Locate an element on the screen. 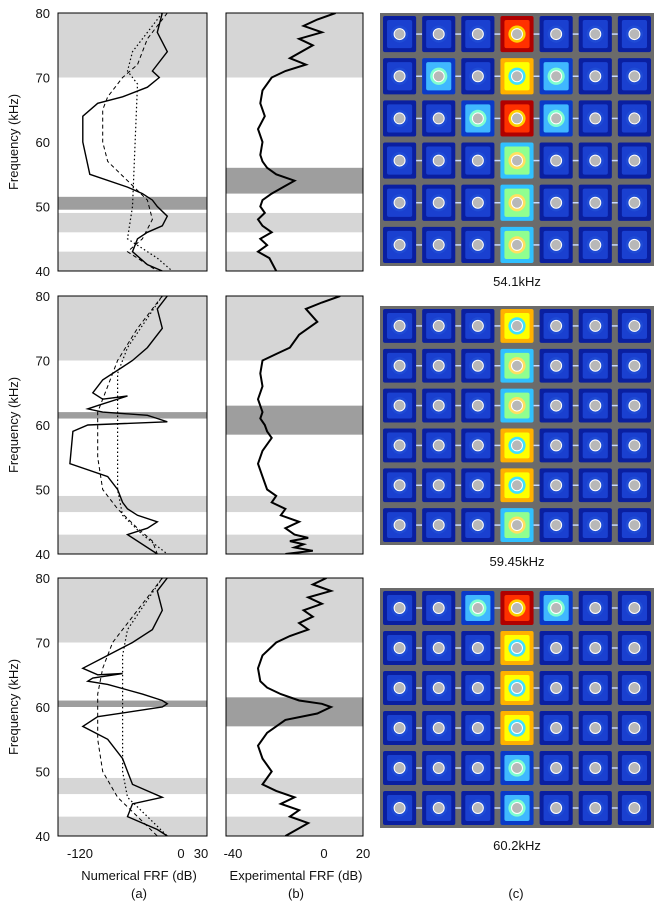 Image resolution: width=658 pixels, height=903 pixels. panel-letter-a: (a) is located at coordinates (139, 893).